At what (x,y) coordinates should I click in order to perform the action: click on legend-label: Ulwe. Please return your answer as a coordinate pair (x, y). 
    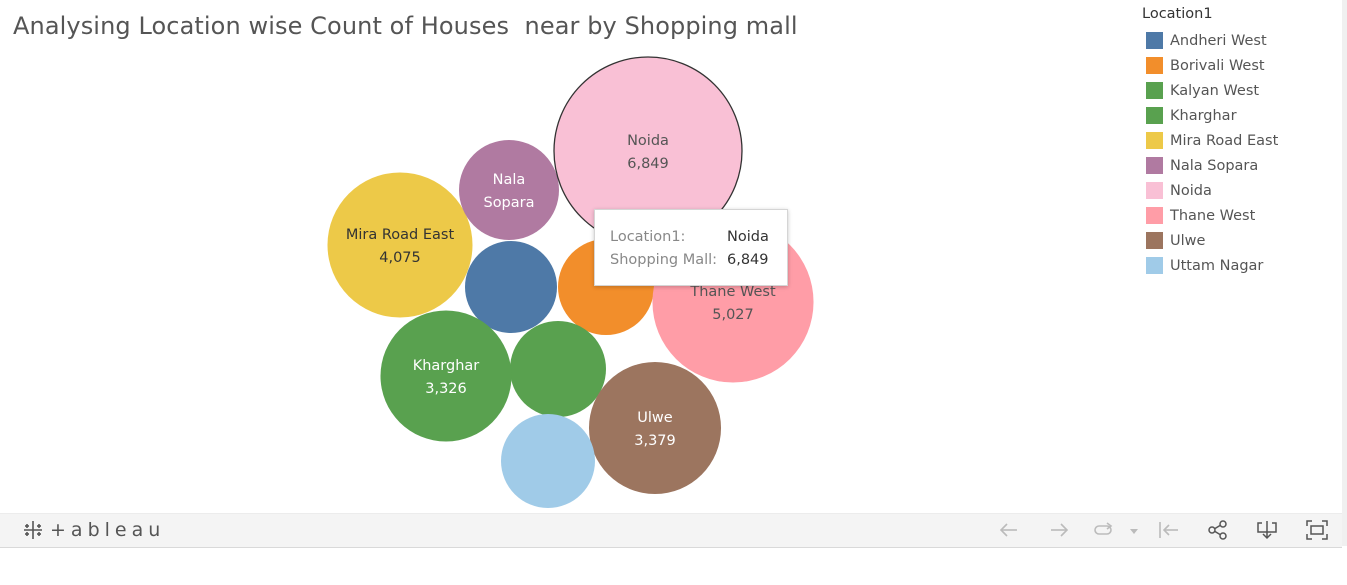
    Looking at the image, I should click on (1188, 240).